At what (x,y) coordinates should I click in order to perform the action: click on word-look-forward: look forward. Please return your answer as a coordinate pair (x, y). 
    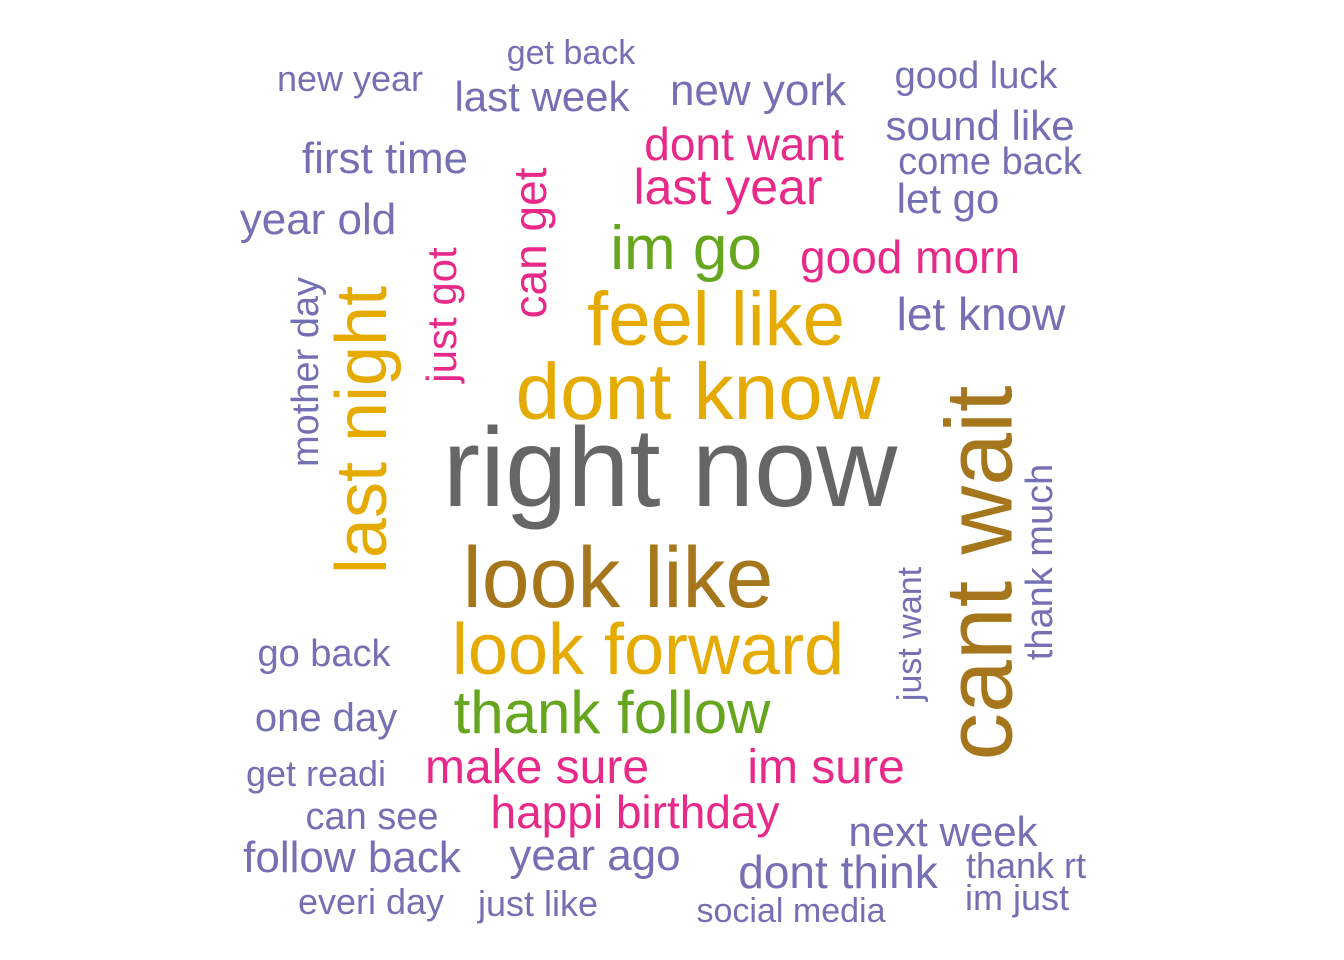
    Looking at the image, I should click on (648, 650).